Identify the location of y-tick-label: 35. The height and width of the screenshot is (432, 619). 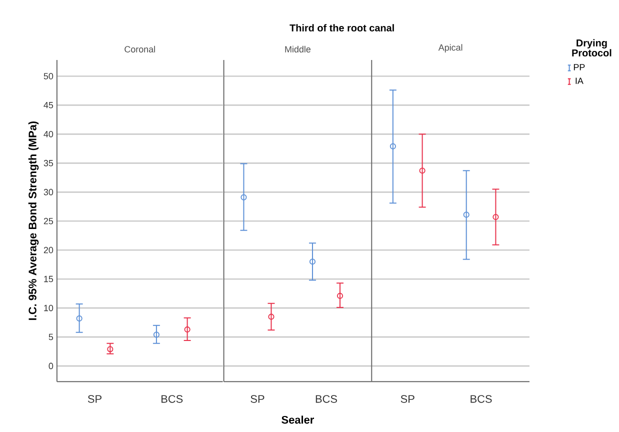
(49, 163).